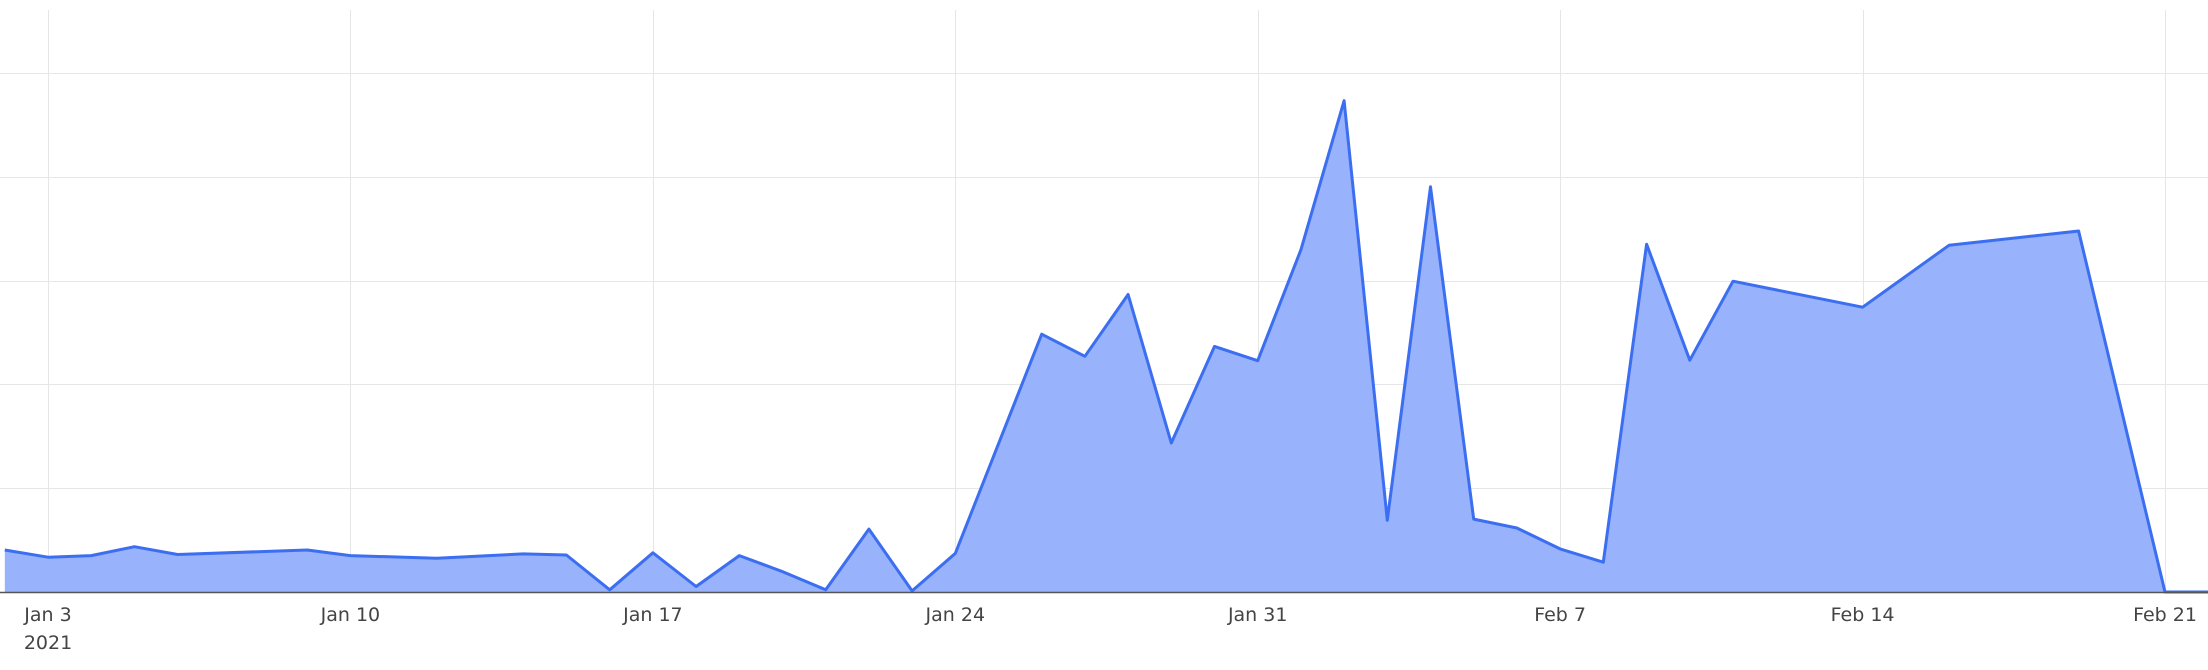 The image size is (2208, 670). What do you see at coordinates (1863, 615) in the screenshot?
I see `x-tick-label: Feb 14` at bounding box center [1863, 615].